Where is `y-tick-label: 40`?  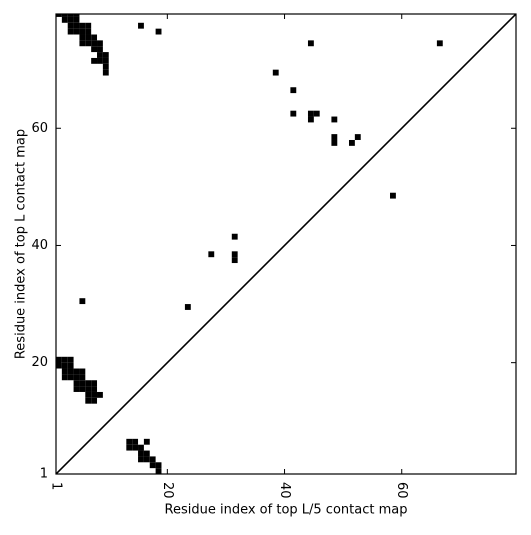 y-tick-label: 40 is located at coordinates (39, 245).